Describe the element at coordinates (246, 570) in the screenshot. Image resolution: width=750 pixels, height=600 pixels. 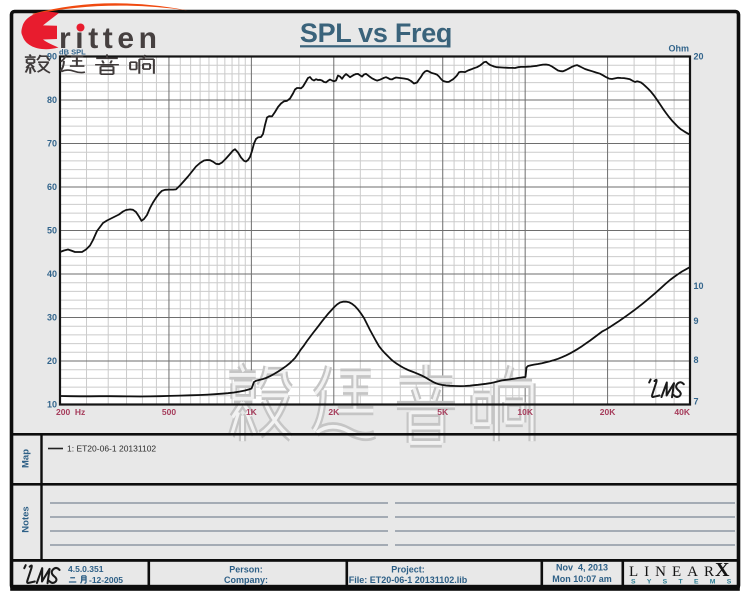
I see `svg-text: Person:` at that location.